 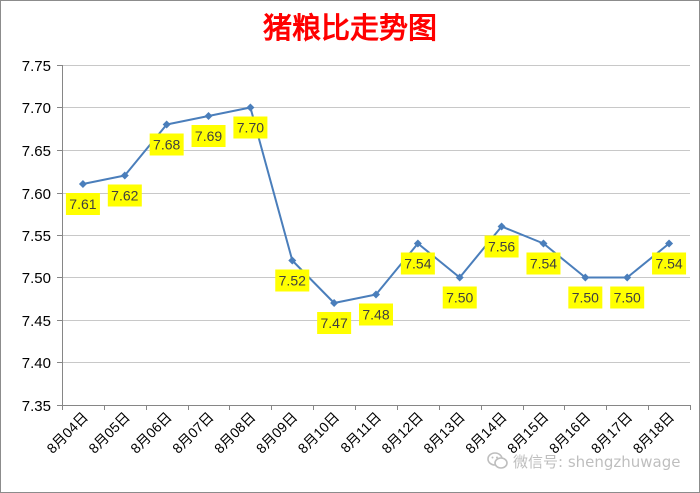 I want to click on data-label-text: 7.52, so click(x=292, y=281).